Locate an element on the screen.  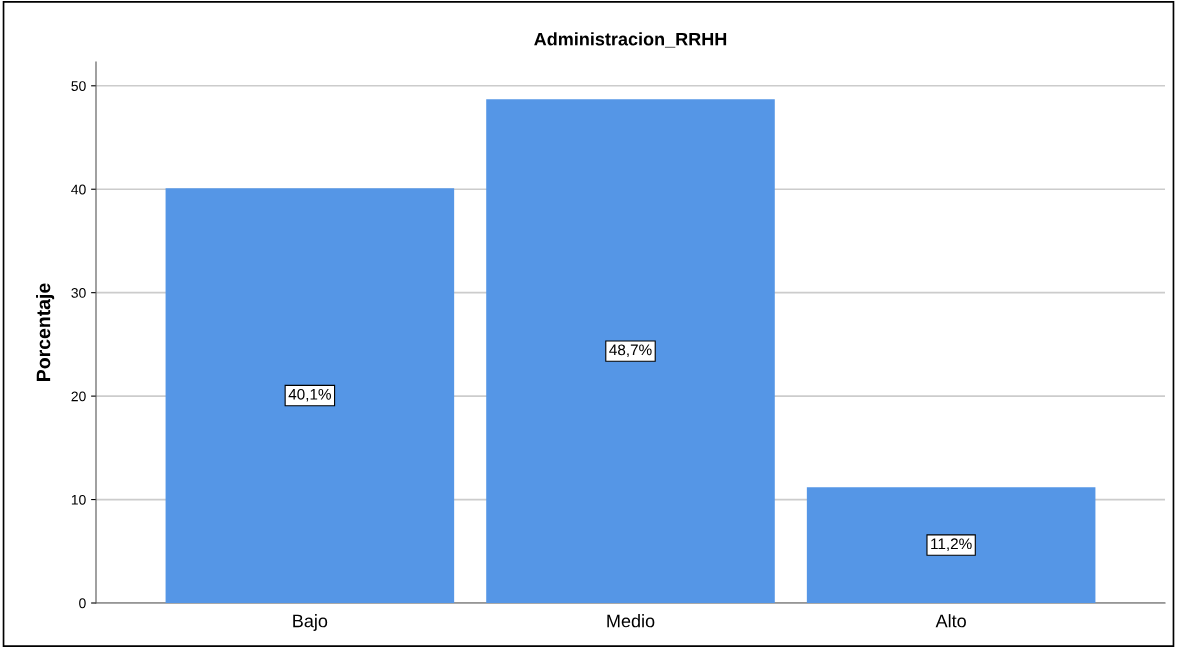
y-tick-label: 20 is located at coordinates (78, 396).